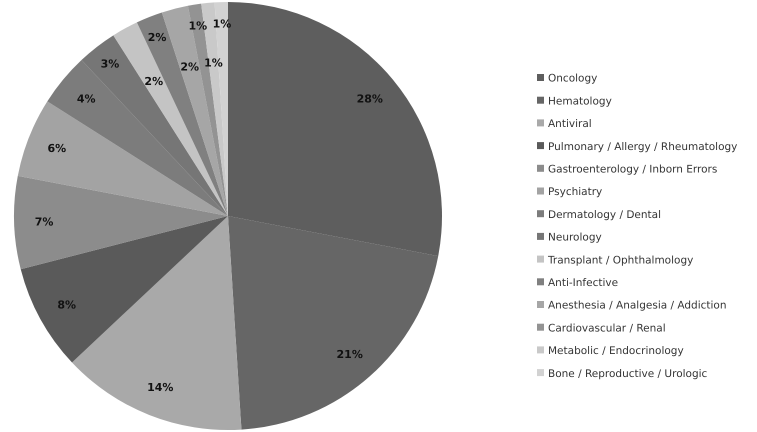  Describe the element at coordinates (121, 223) in the screenshot. I see `pie-slice` at that location.